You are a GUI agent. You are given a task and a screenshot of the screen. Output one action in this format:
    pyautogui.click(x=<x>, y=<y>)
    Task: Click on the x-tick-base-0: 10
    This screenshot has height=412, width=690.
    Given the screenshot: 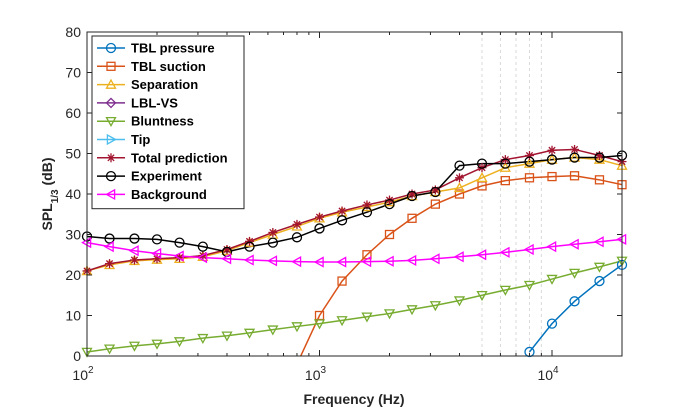 What is the action you would take?
    pyautogui.click(x=80, y=375)
    